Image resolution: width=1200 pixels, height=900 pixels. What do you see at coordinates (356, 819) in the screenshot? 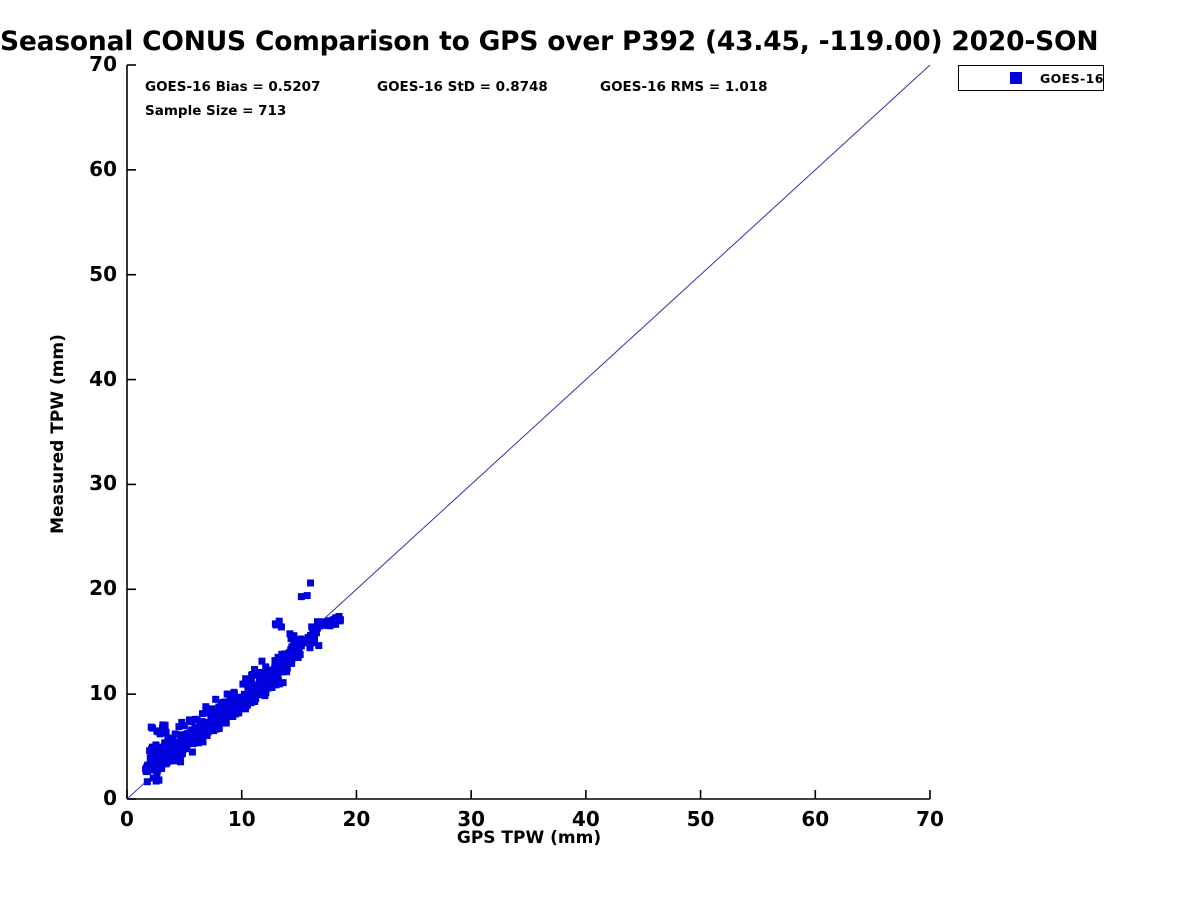
I see `x-tick-label: 20` at bounding box center [356, 819].